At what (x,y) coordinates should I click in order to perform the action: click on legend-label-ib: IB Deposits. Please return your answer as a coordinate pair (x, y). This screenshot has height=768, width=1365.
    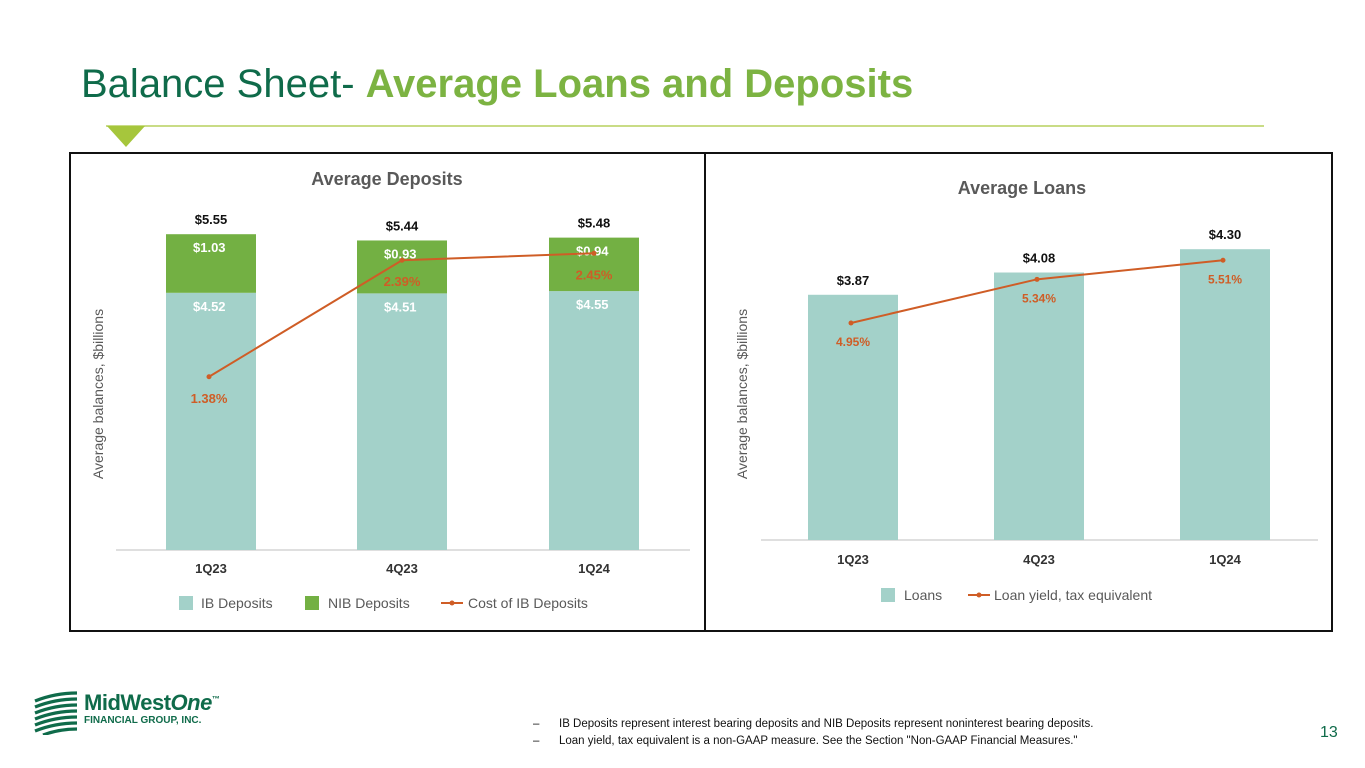
    Looking at the image, I should click on (237, 603).